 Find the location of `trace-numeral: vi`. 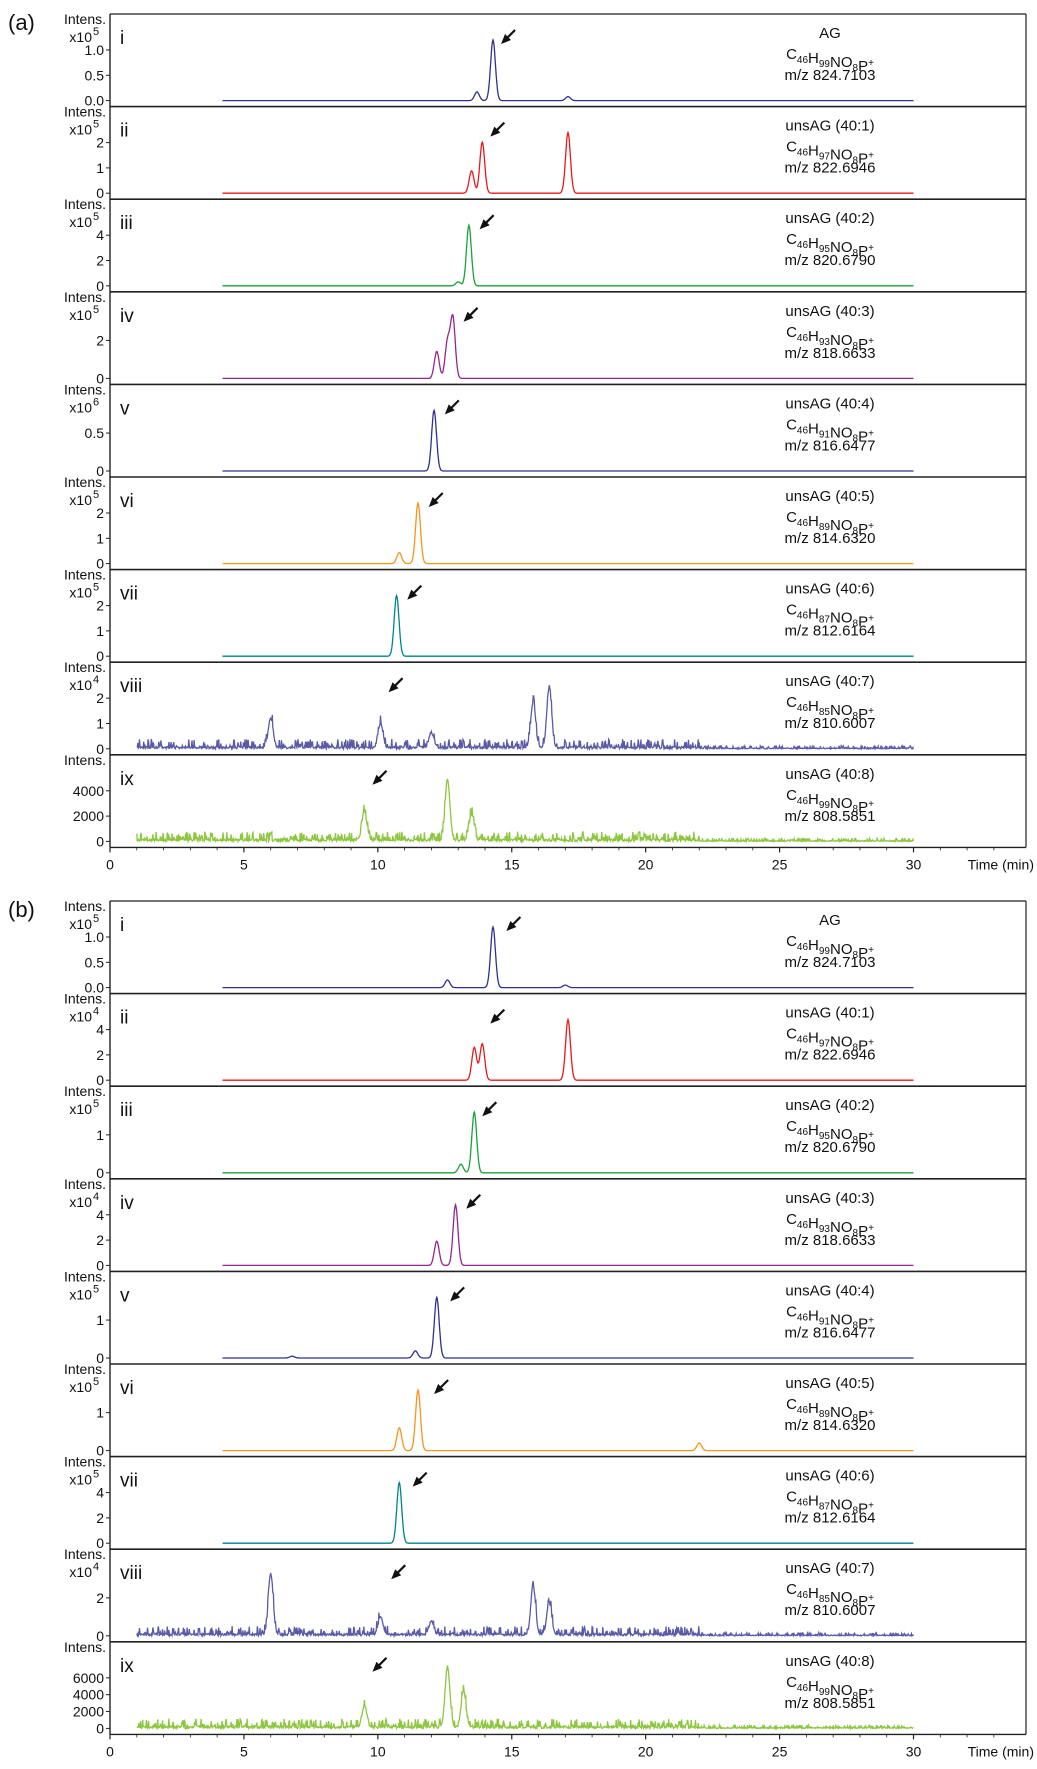

trace-numeral: vi is located at coordinates (127, 501).